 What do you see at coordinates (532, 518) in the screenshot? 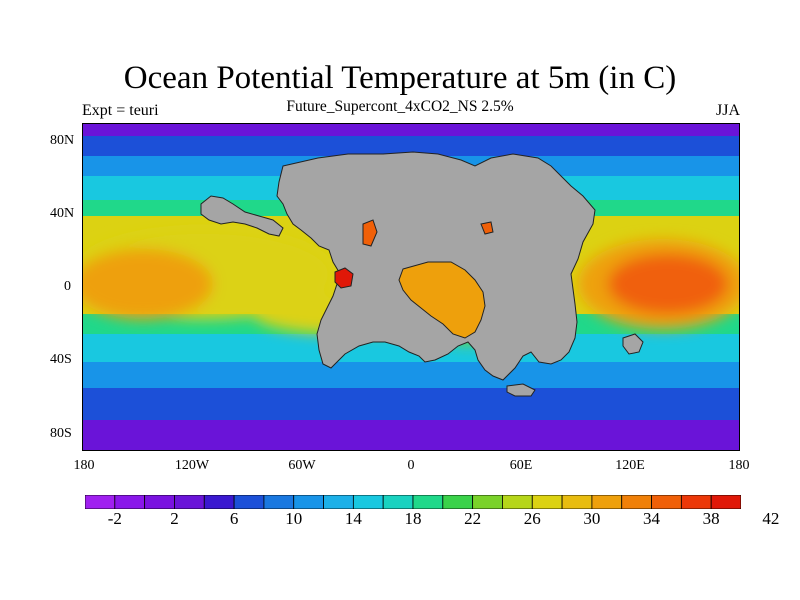
I see `colorbar-label: 26` at bounding box center [532, 518].